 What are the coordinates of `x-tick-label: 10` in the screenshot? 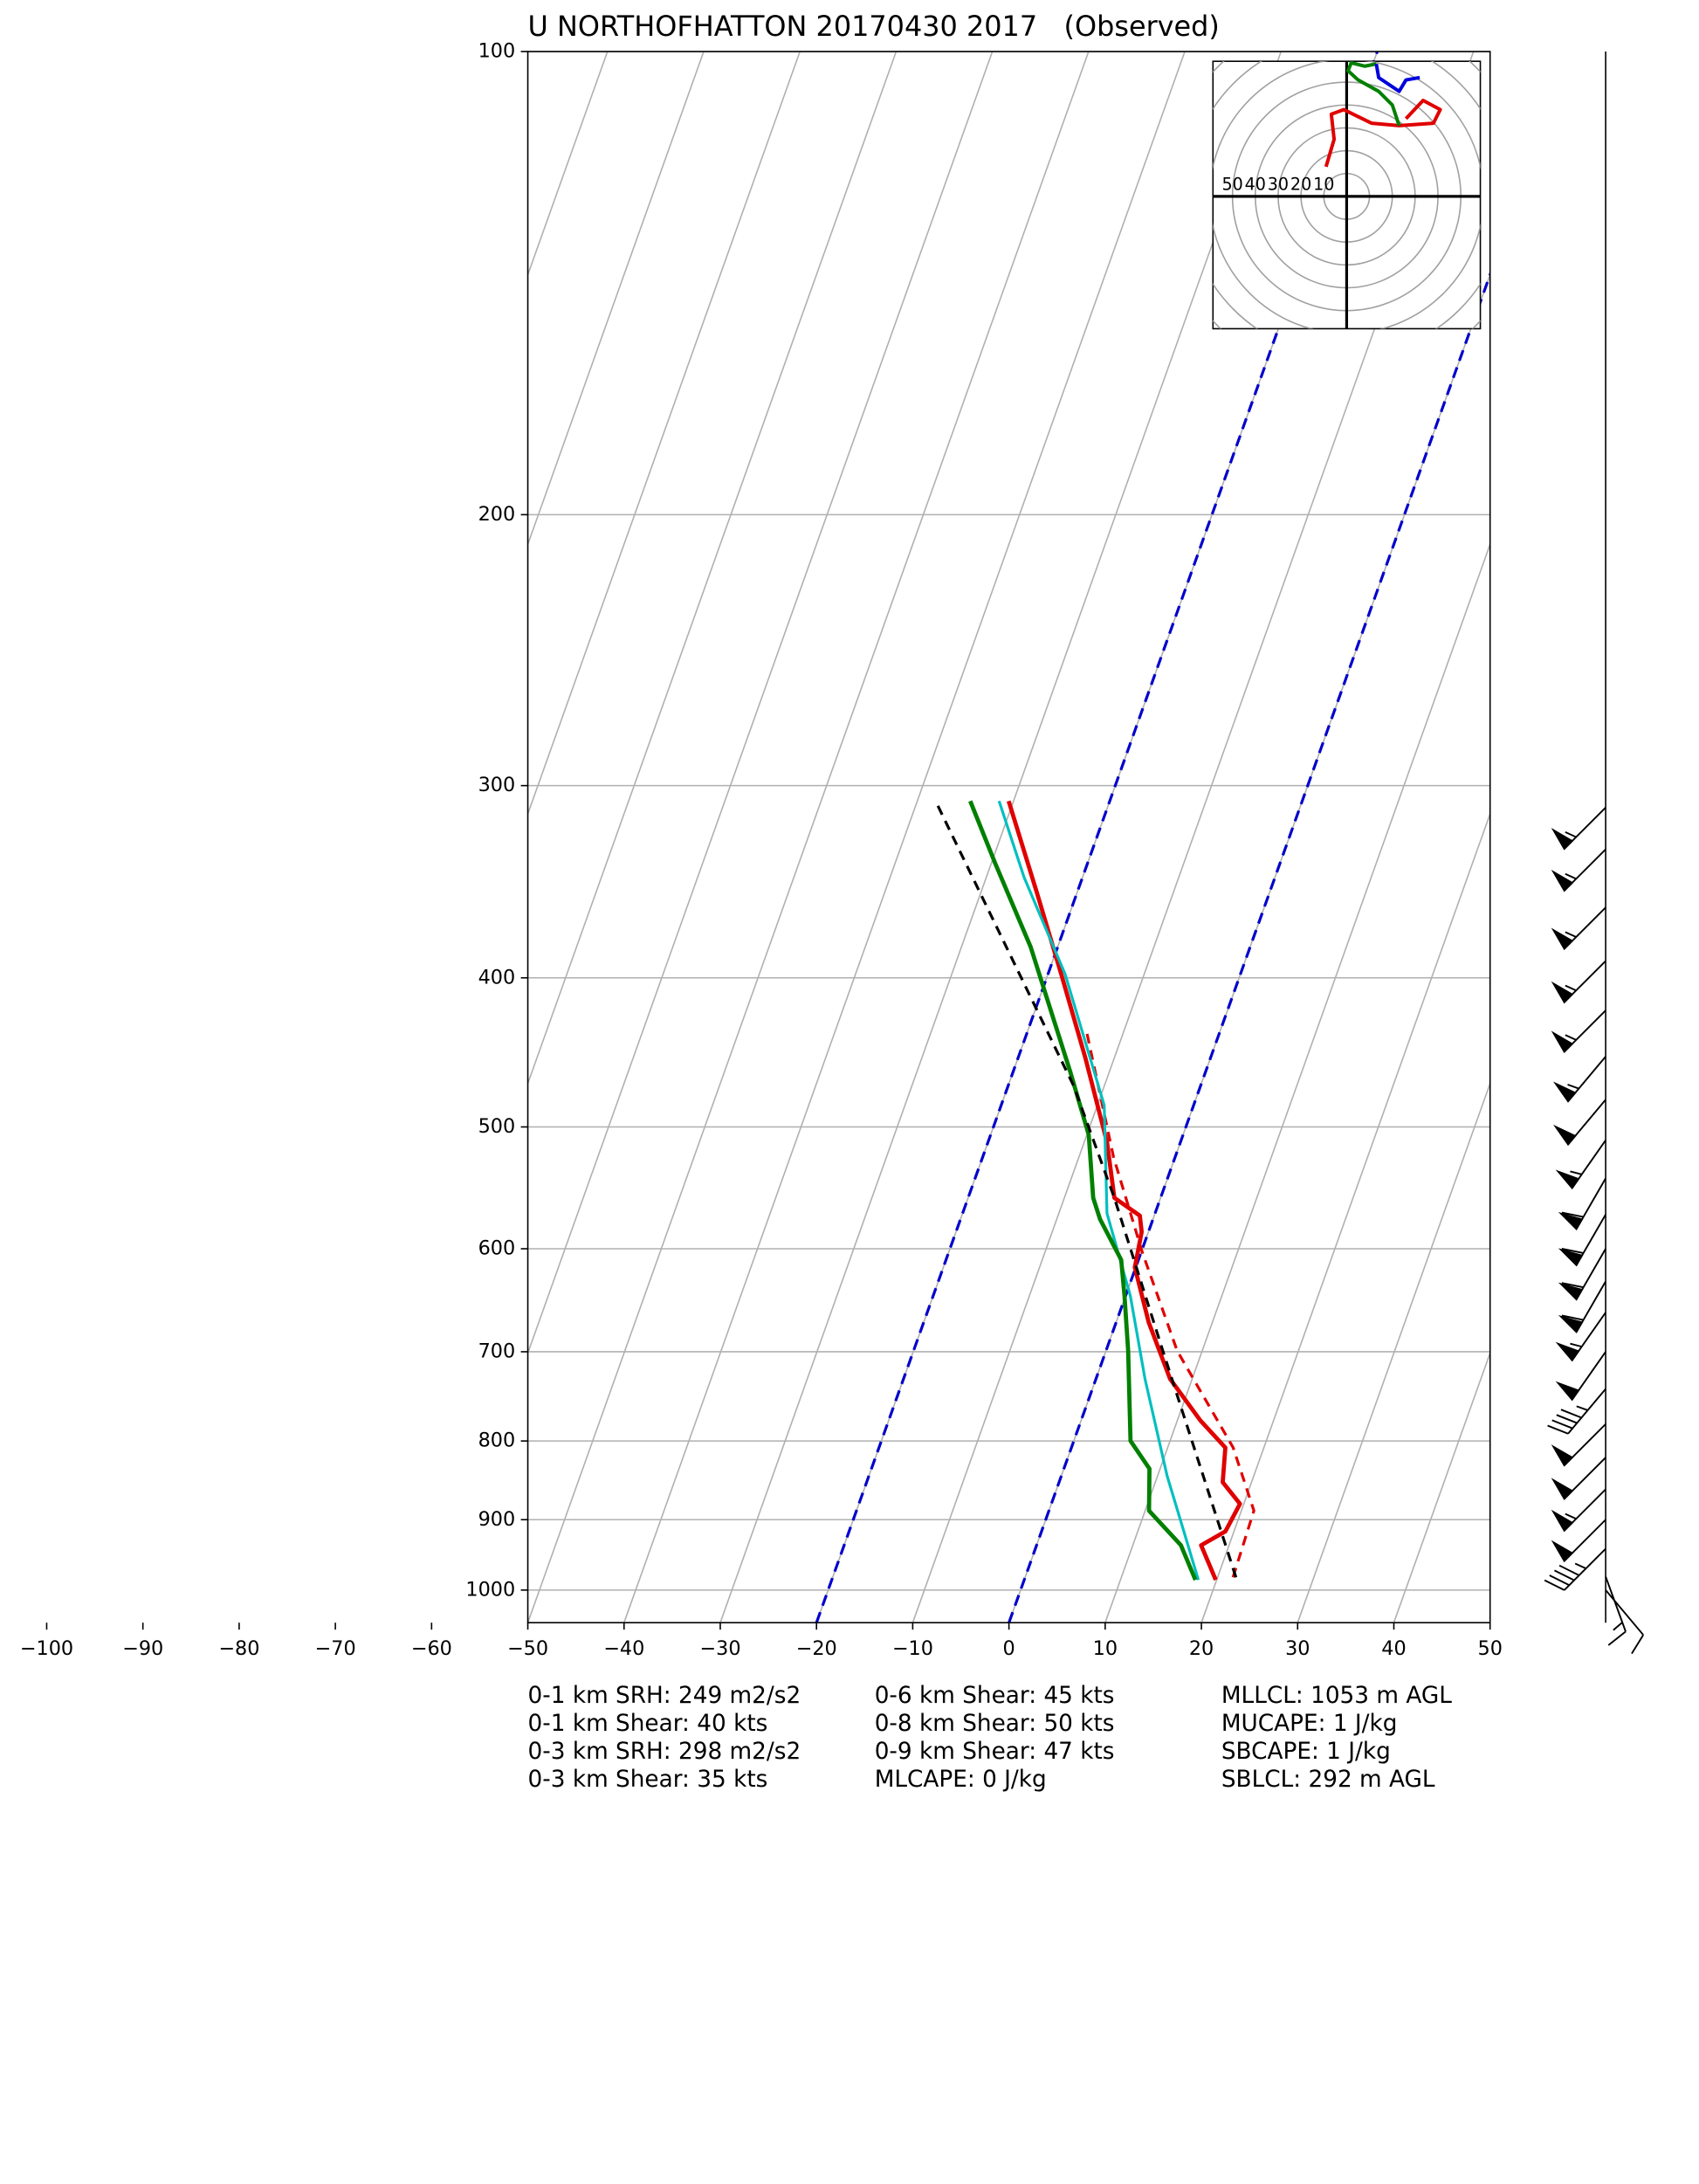 It's located at (1105, 1648).